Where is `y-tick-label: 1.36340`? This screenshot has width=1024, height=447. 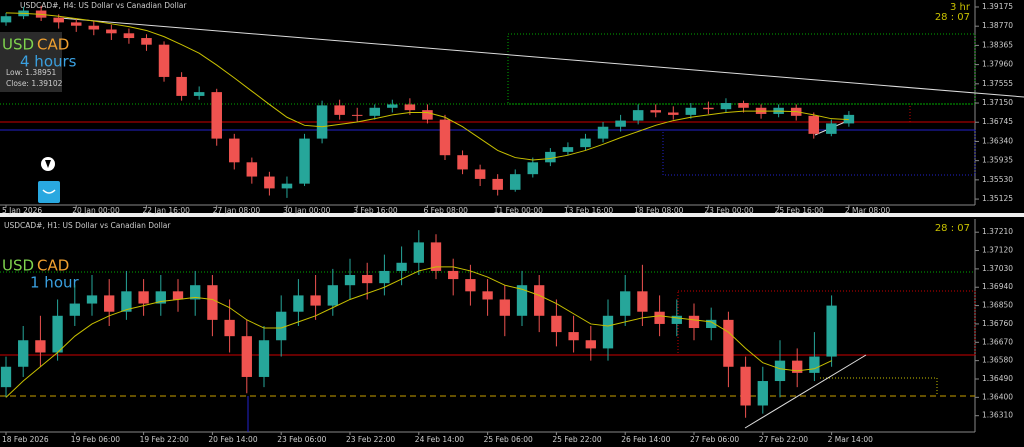
y-tick-label: 1.36340 is located at coordinates (997, 140).